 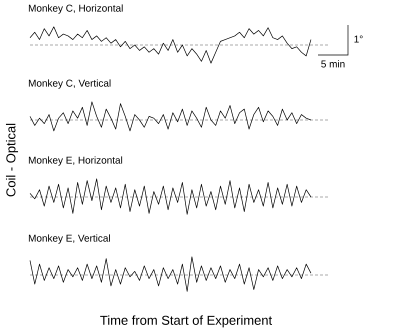 What do you see at coordinates (186, 321) in the screenshot?
I see `x-axis-title: Time from Start of Experiment` at bounding box center [186, 321].